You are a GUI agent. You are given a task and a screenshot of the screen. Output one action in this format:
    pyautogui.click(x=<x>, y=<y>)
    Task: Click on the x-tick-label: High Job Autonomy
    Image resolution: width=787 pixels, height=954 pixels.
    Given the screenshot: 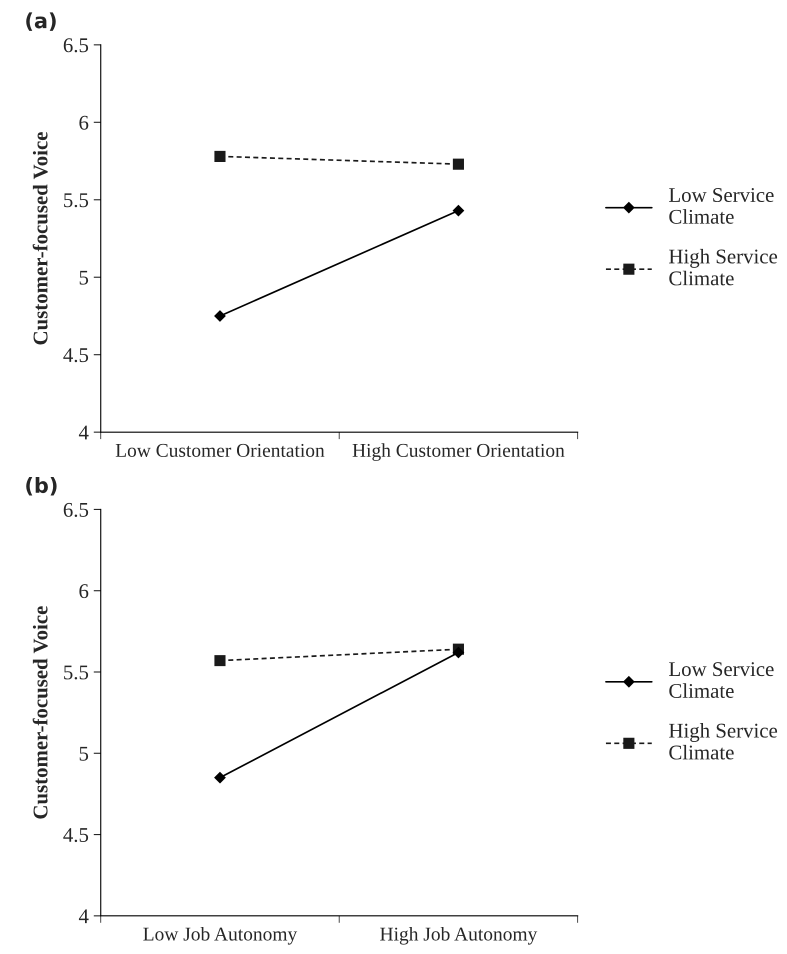 What is the action you would take?
    pyautogui.click(x=459, y=935)
    